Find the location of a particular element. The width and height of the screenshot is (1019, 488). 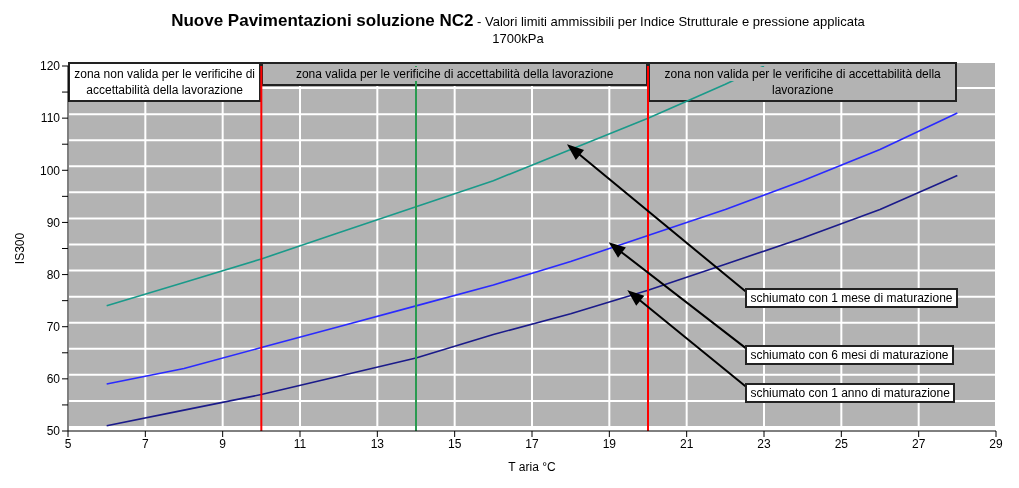

annotation: schiumato con 6 mesi di maturazione is located at coordinates (849, 354).